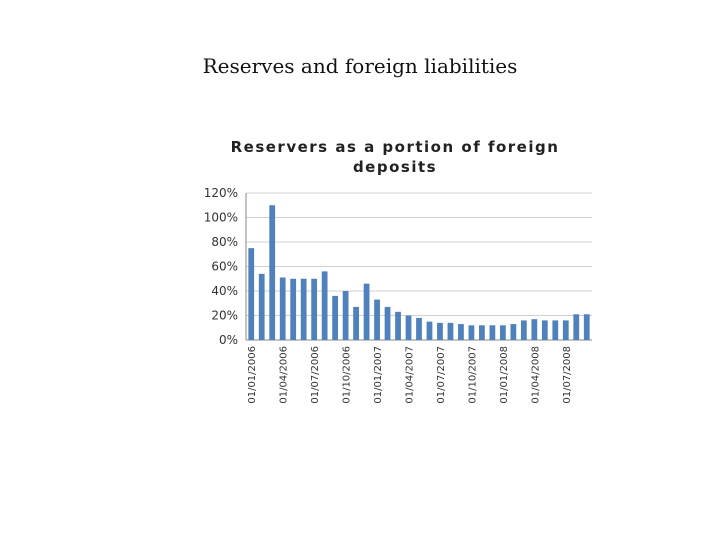 This screenshot has height=540, width=720. Describe the element at coordinates (395, 167) in the screenshot. I see `chart-title-line-2: deposits` at that location.